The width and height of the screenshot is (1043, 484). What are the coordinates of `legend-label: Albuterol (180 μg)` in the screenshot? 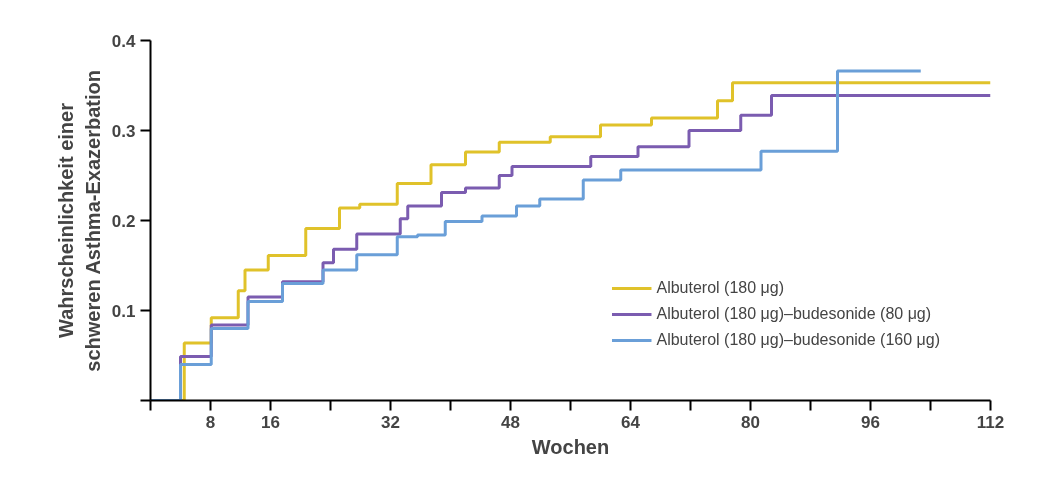 It's located at (720, 288).